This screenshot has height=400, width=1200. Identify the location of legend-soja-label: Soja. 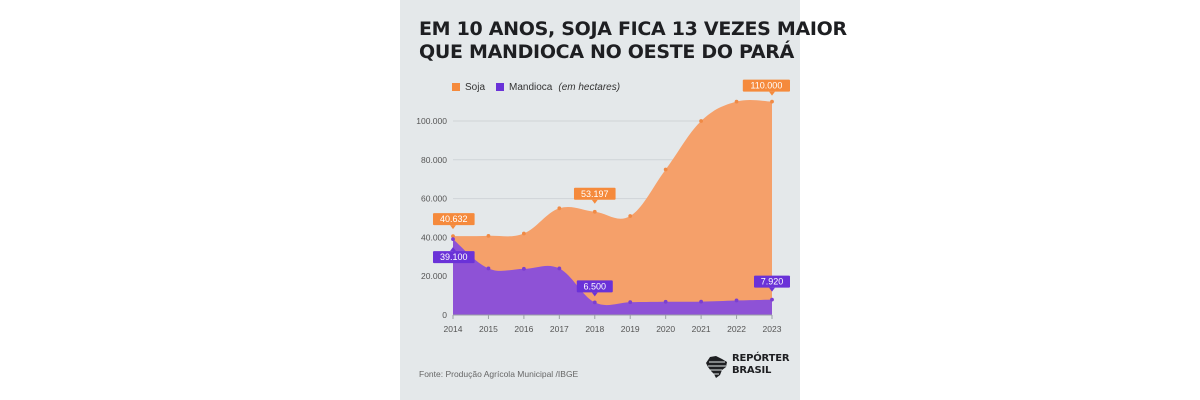
(475, 87).